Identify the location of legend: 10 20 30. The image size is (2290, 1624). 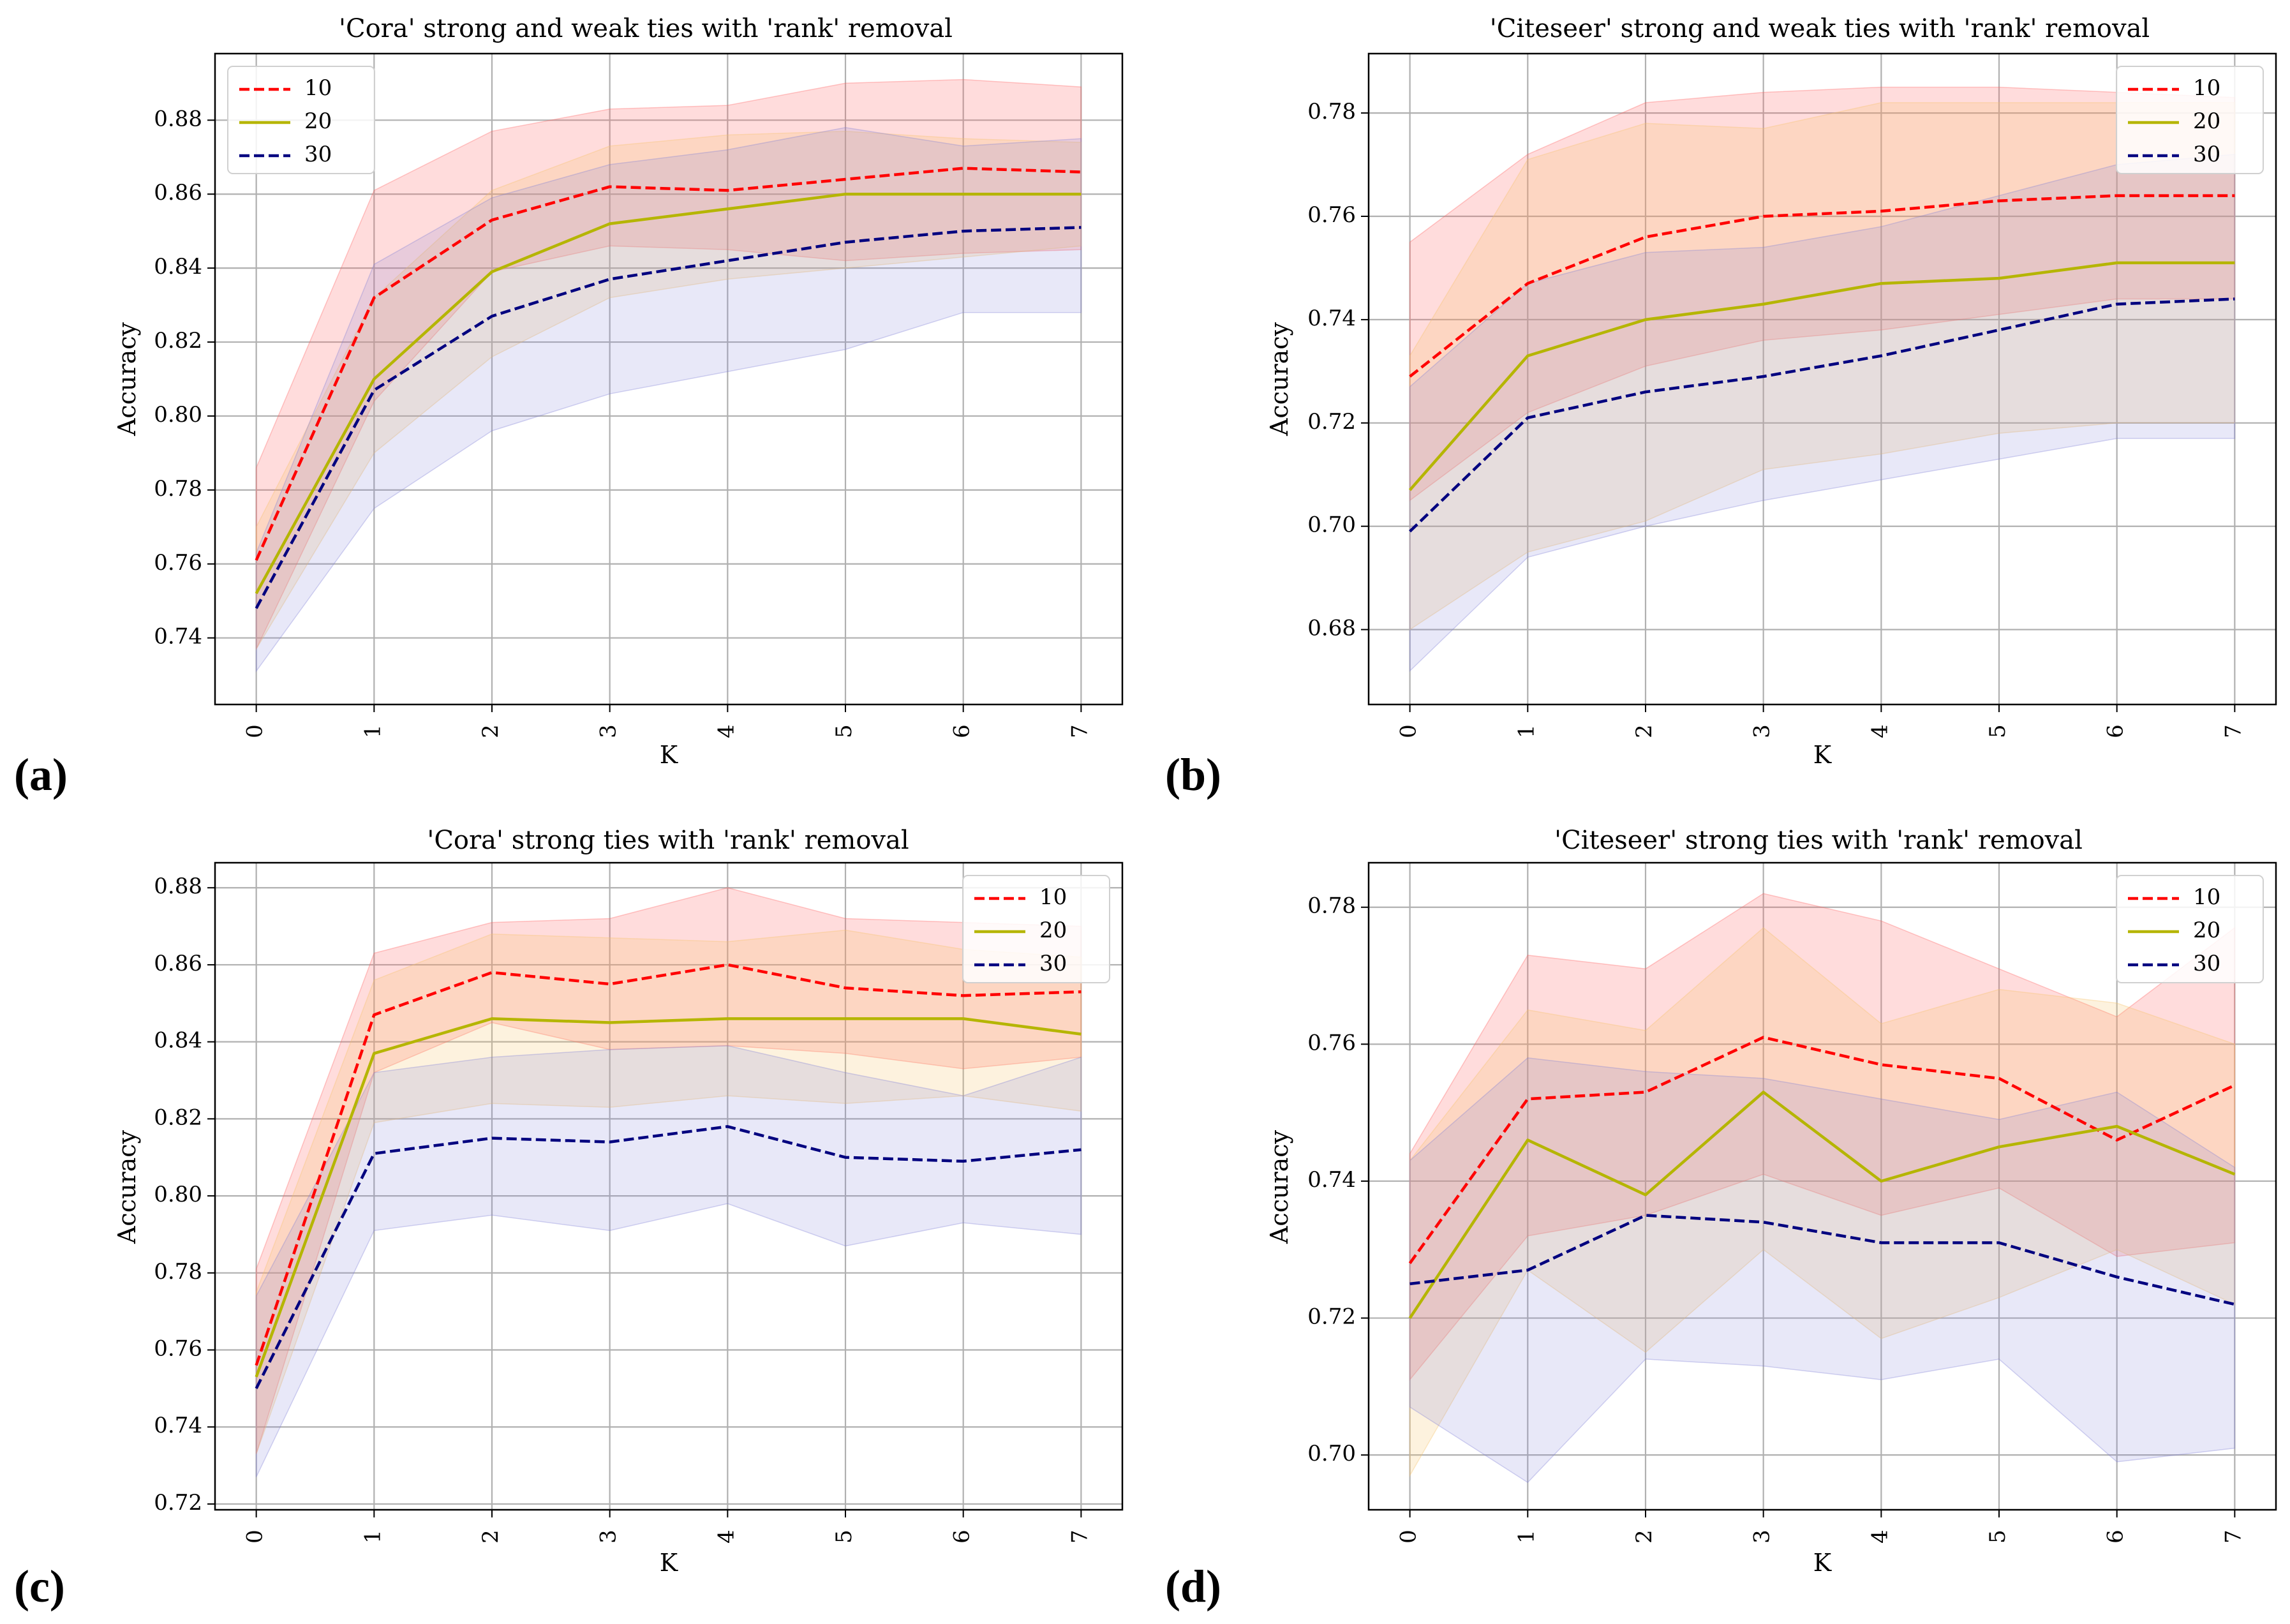
(2190, 120).